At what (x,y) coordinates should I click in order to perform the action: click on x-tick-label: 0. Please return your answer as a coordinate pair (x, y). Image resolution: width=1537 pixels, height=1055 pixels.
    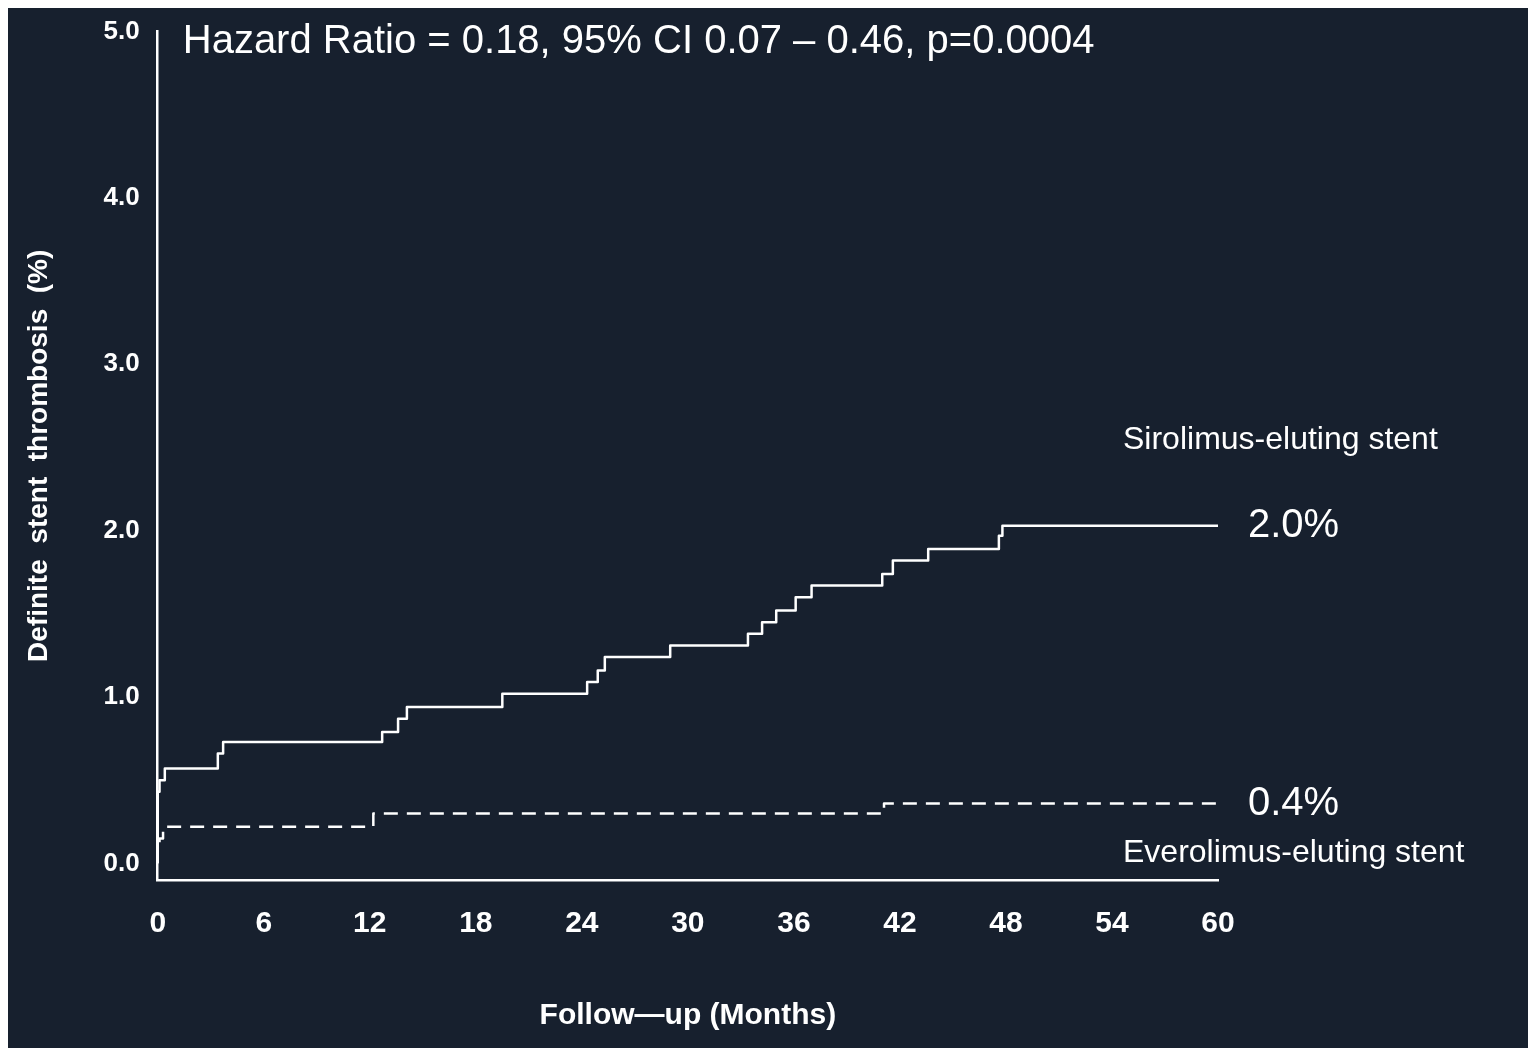
    Looking at the image, I should click on (158, 922).